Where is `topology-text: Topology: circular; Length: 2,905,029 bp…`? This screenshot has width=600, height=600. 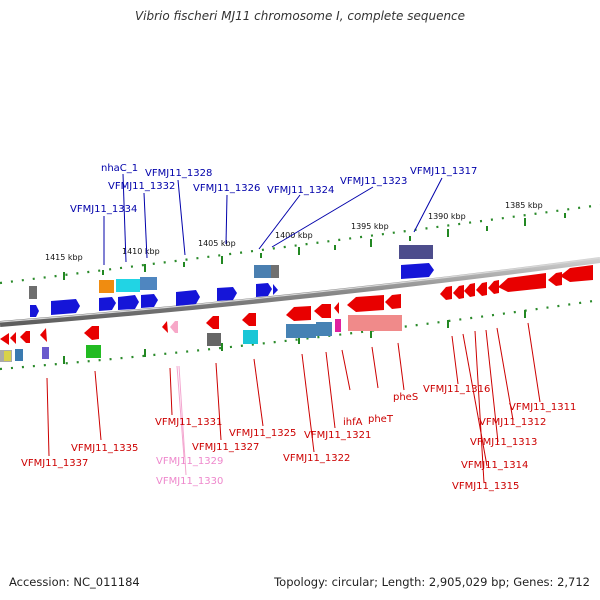 topology-text: Topology: circular; Length: 2,905,029 bp… is located at coordinates (432, 582).